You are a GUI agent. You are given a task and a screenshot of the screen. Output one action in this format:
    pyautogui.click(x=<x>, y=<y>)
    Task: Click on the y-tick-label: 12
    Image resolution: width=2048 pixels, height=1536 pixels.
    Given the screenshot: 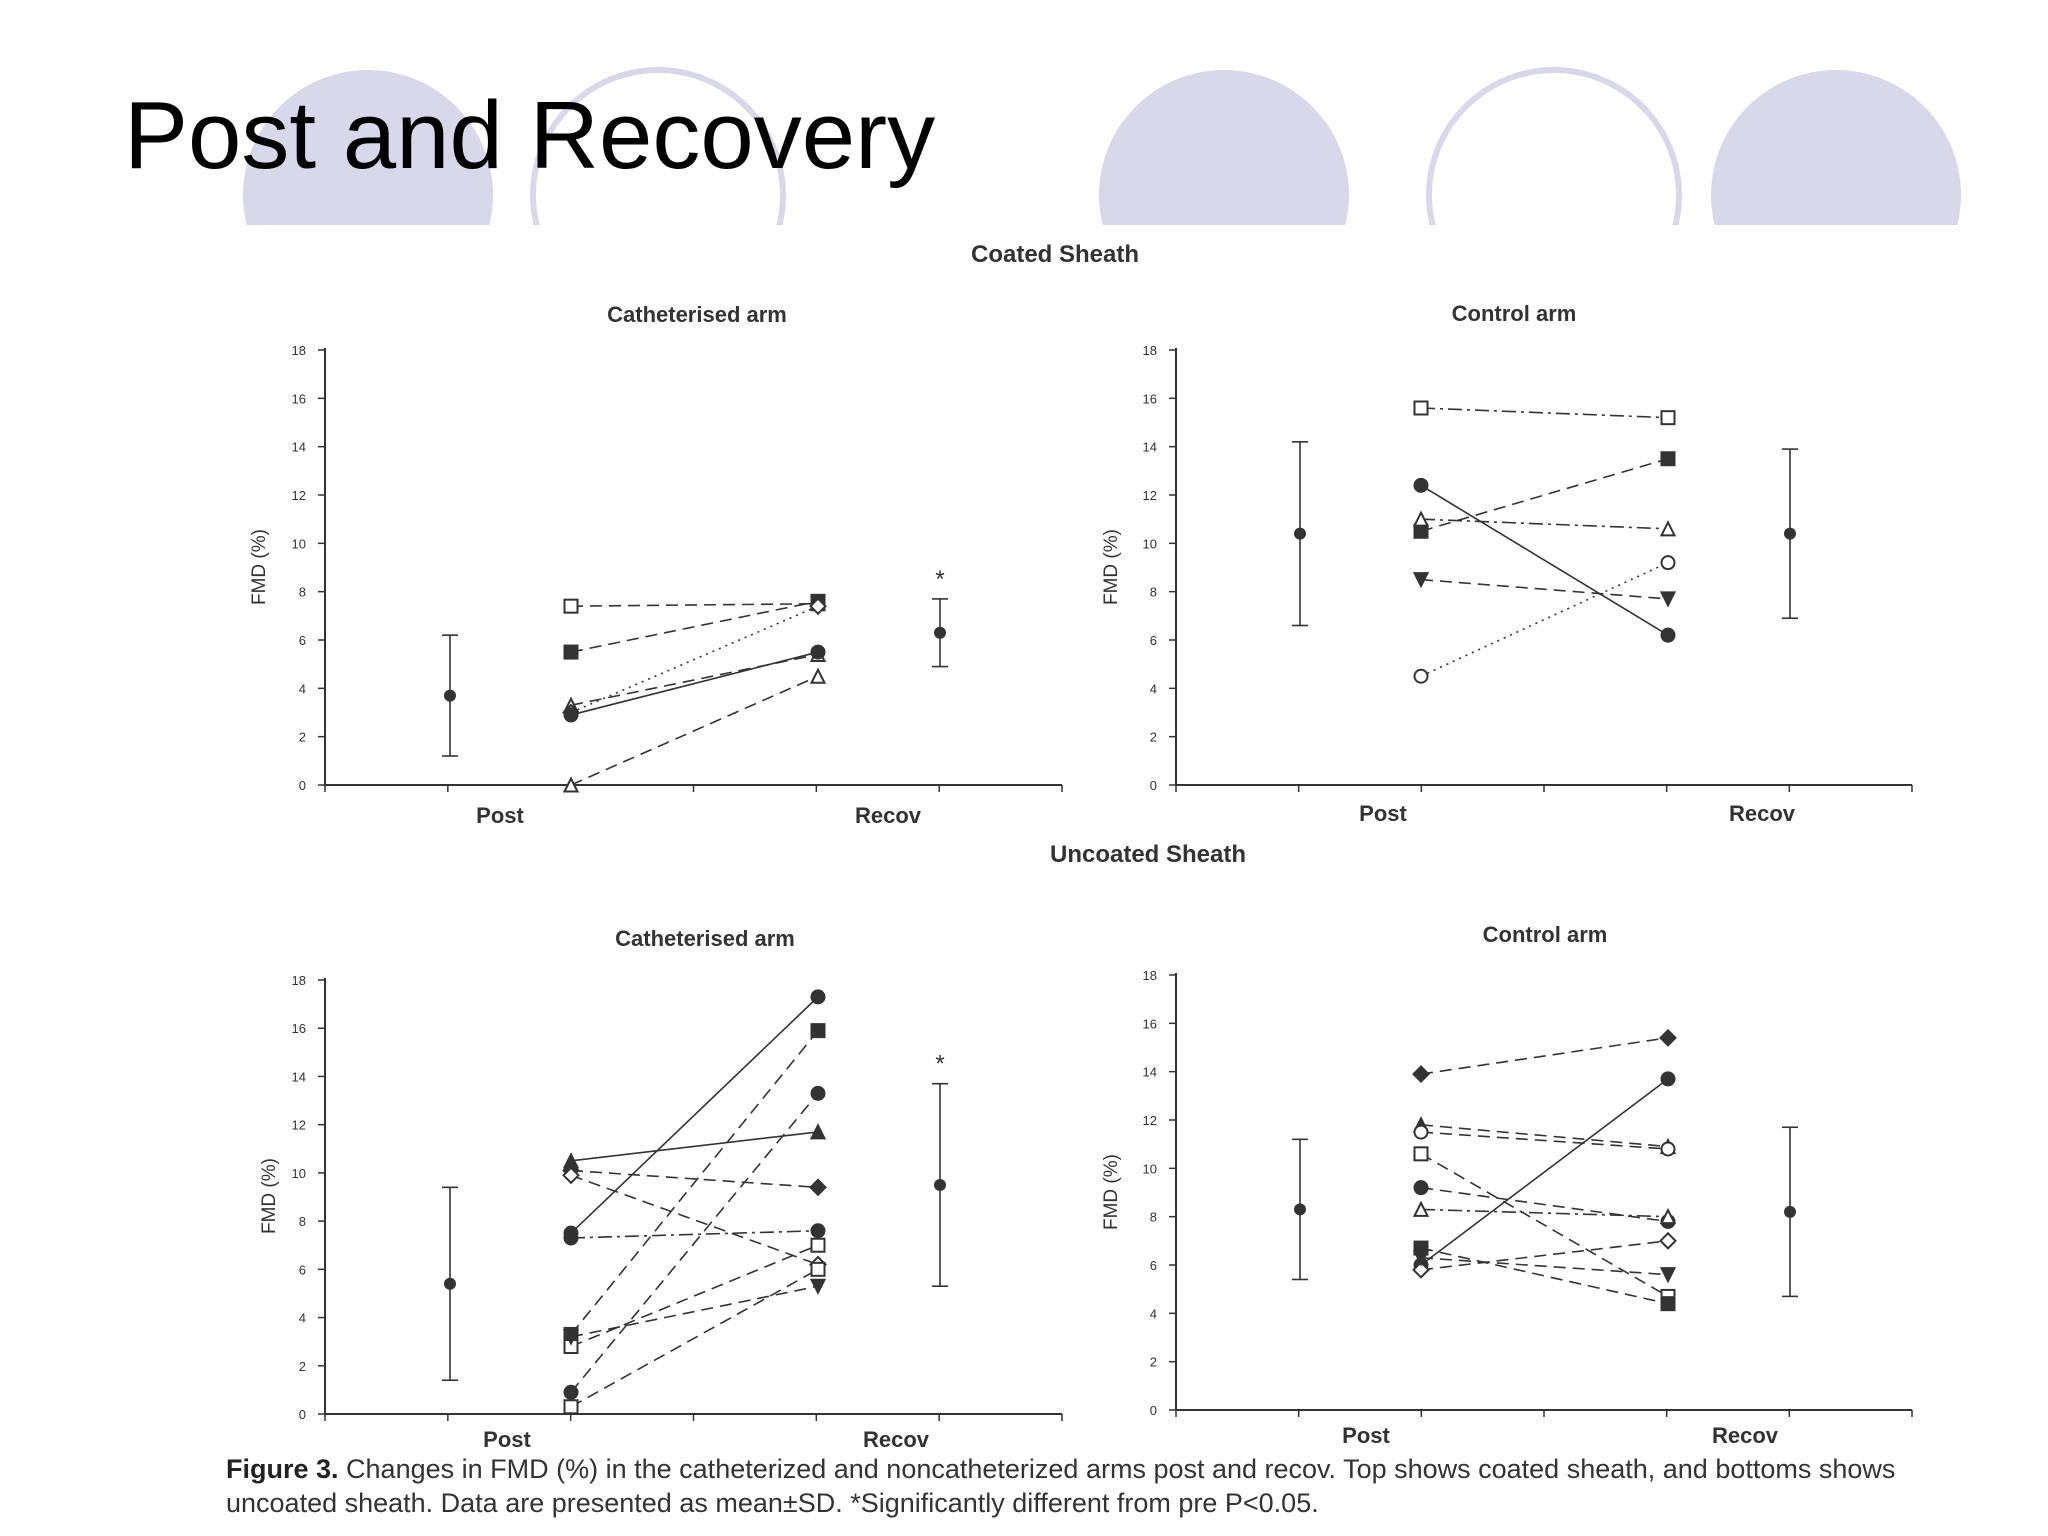 What is the action you would take?
    pyautogui.click(x=1150, y=1120)
    